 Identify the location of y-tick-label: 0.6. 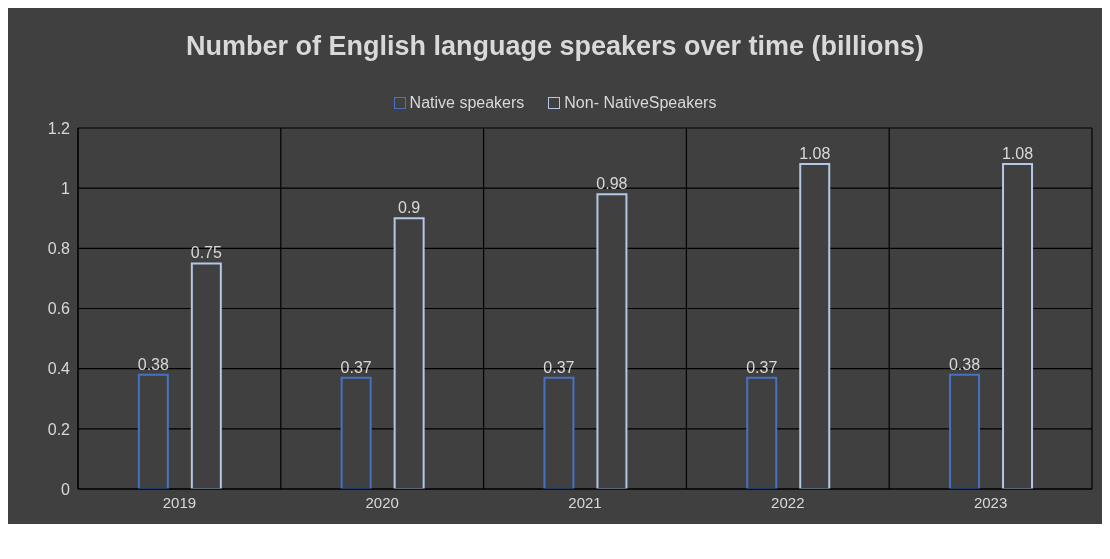
(59, 308).